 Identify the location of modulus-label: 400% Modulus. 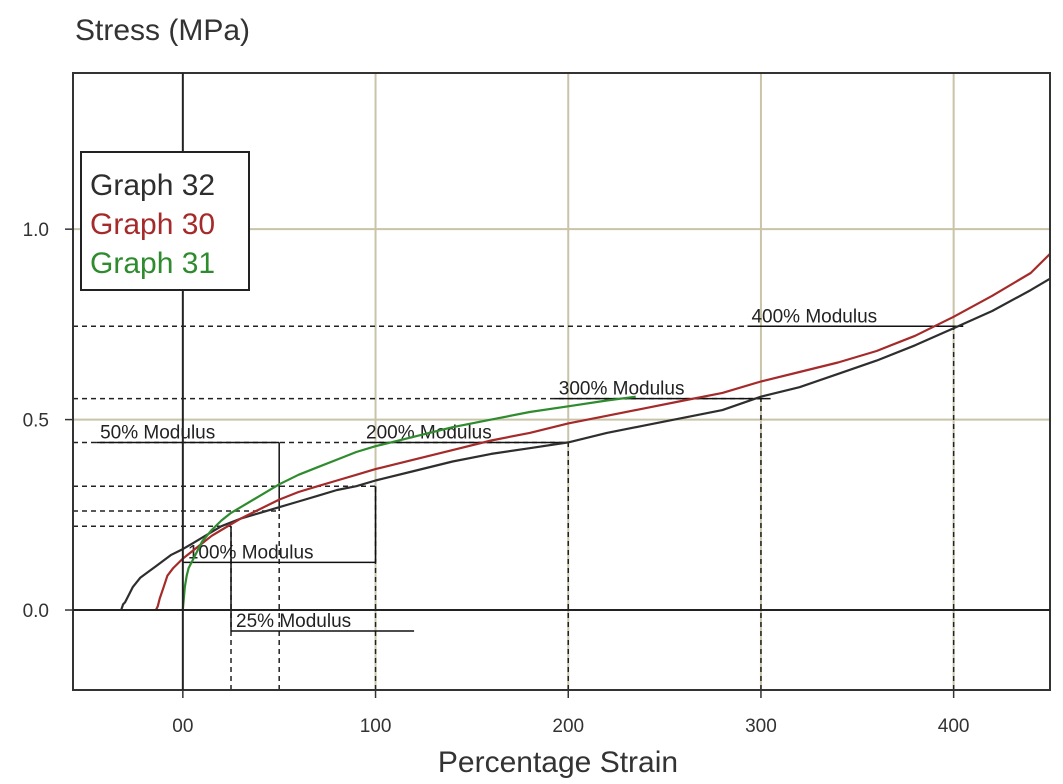
(814, 316).